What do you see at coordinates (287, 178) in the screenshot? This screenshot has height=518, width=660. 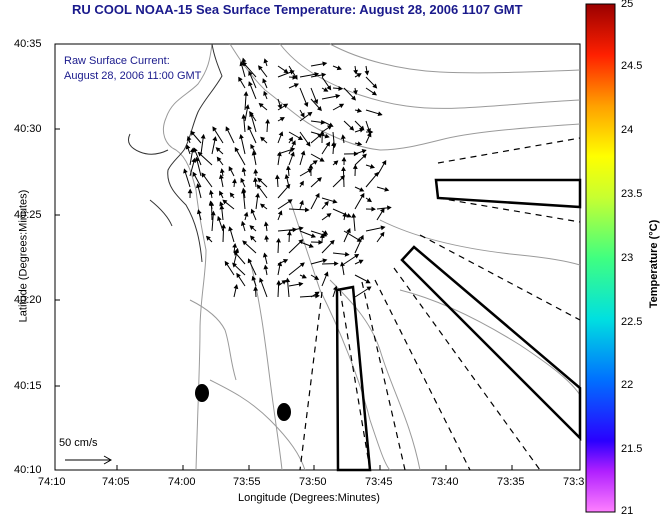 I see `current-vectors` at bounding box center [287, 178].